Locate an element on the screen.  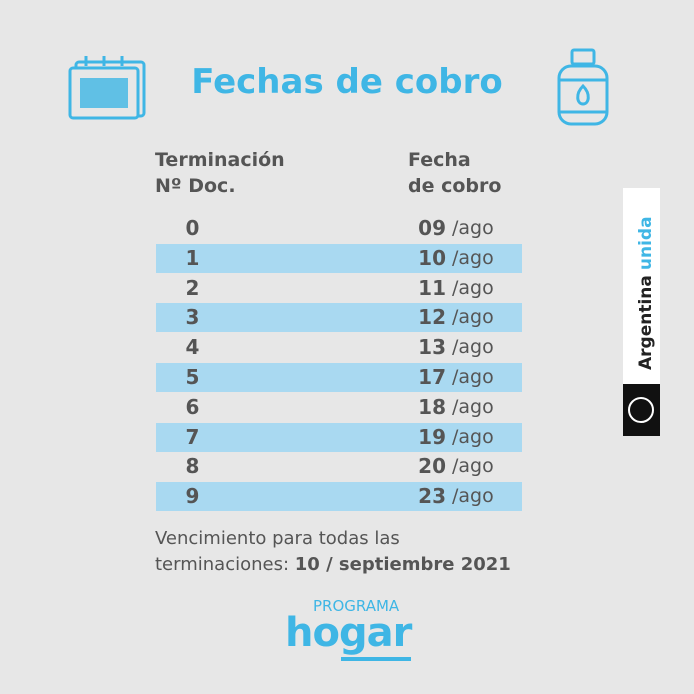
pay-day: 23 is located at coordinates (432, 496).